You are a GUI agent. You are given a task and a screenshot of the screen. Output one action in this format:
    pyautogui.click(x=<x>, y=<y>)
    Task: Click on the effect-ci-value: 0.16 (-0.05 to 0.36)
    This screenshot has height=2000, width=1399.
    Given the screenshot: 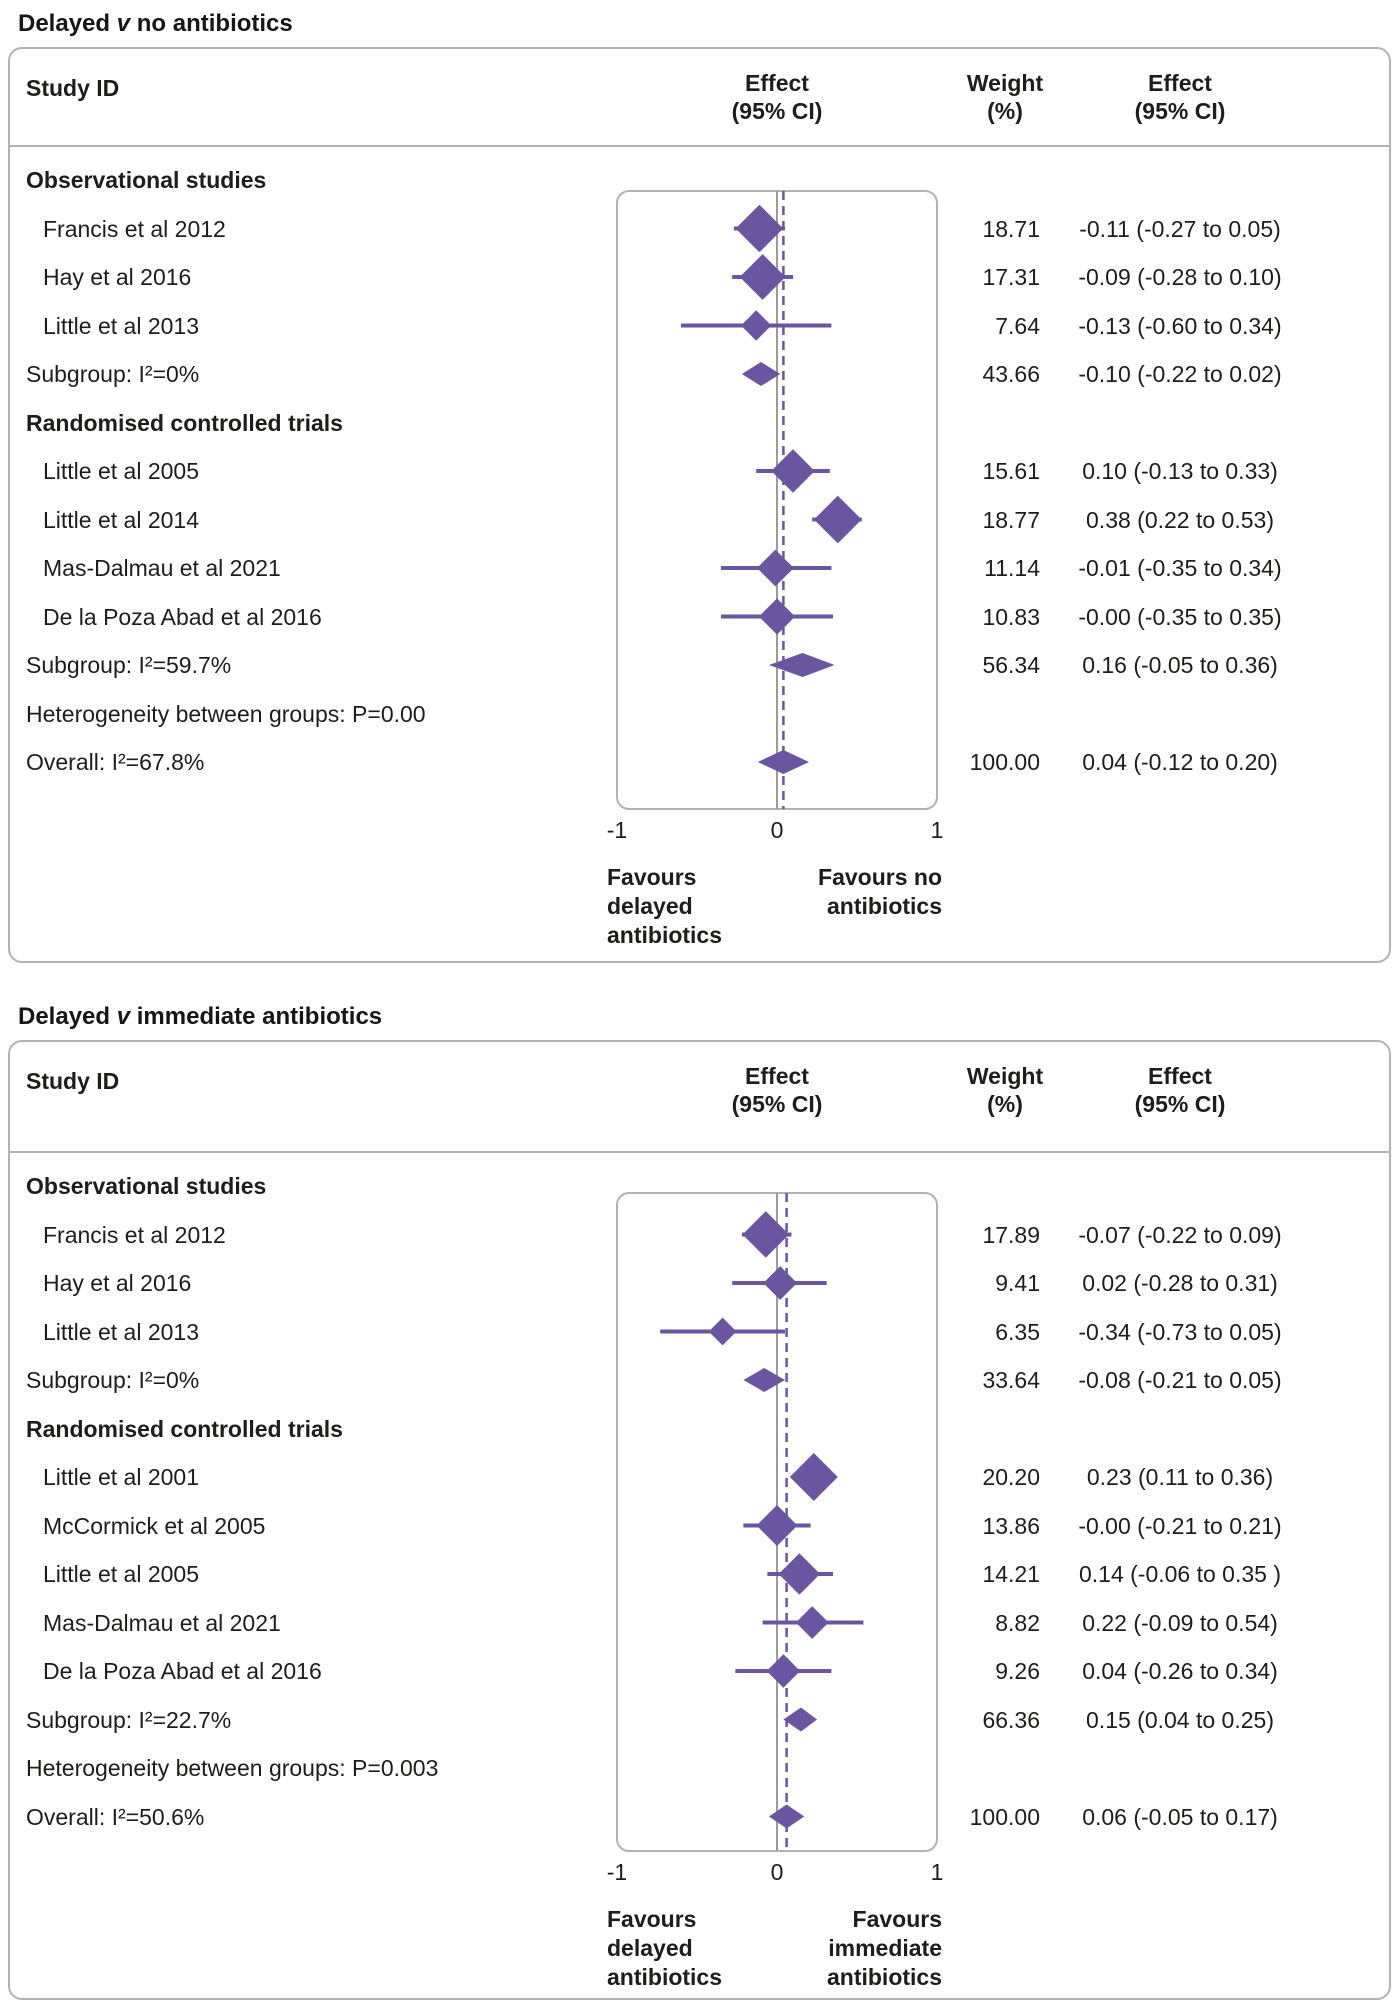 What is the action you would take?
    pyautogui.click(x=1180, y=665)
    